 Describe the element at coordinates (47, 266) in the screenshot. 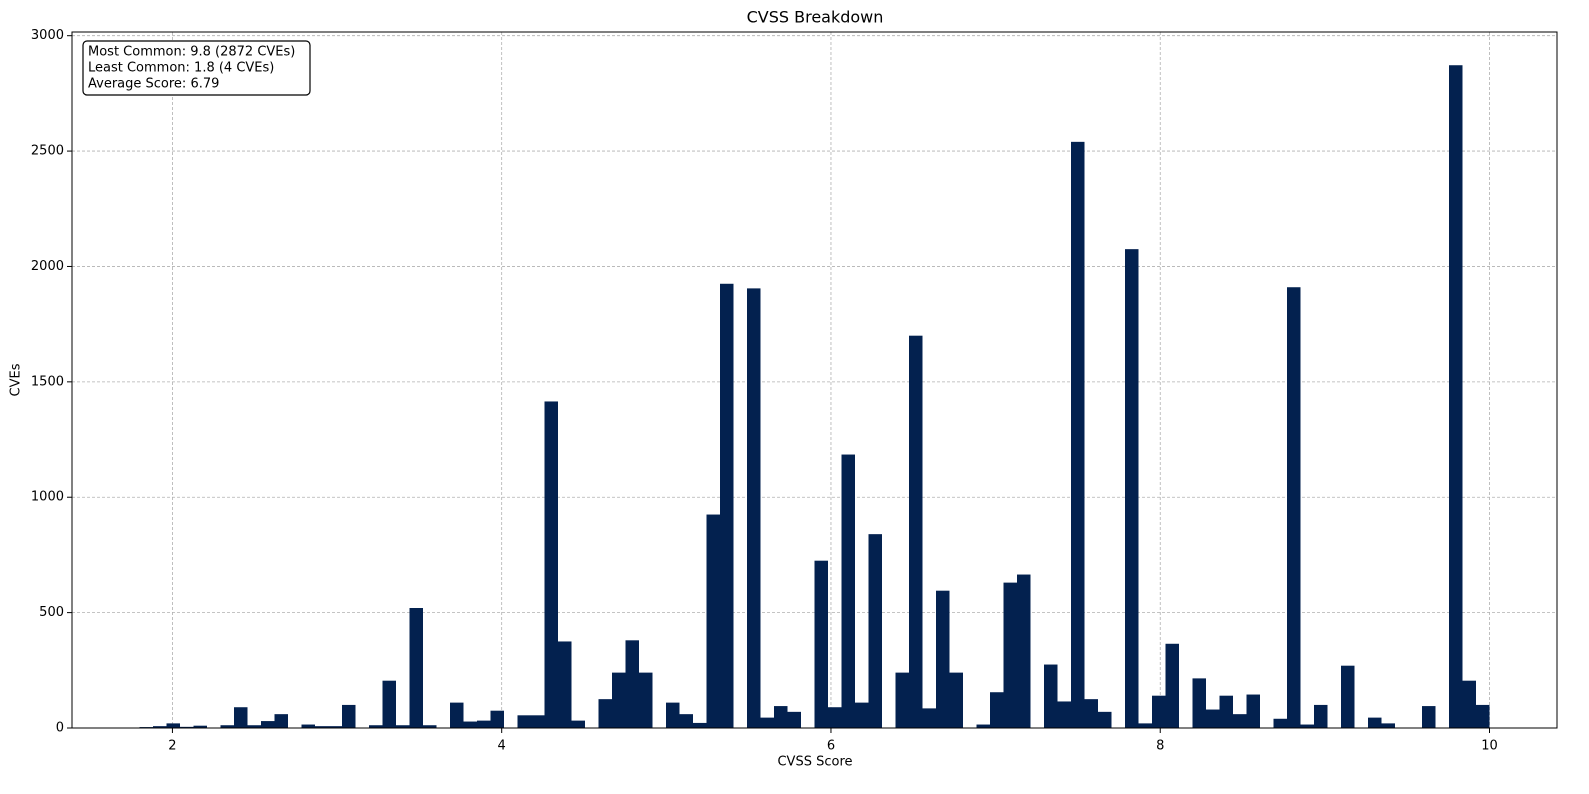

I see `y-tick-label: 2000` at that location.